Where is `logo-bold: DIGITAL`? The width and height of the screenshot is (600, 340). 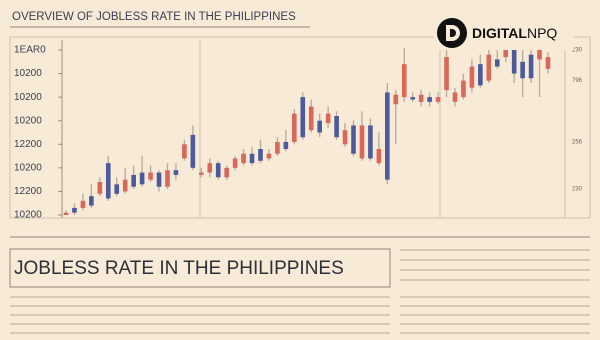 logo-bold: DIGITAL is located at coordinates (499, 33).